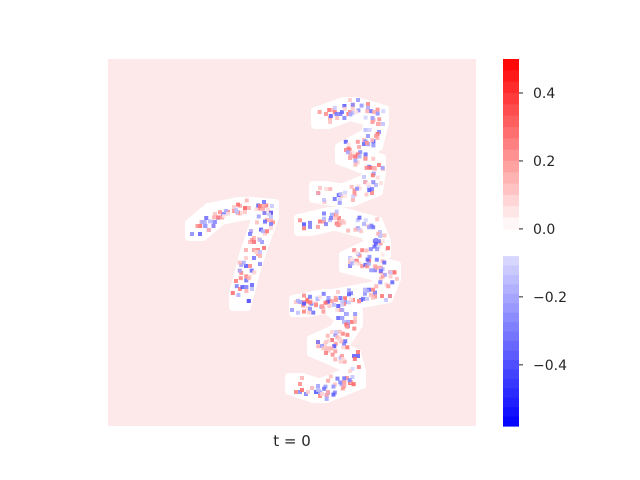 This screenshot has height=480, width=640. I want to click on colorbar-ticks: 0.4 0.2 0.0 −0.2 −0.4, so click(543, 230).